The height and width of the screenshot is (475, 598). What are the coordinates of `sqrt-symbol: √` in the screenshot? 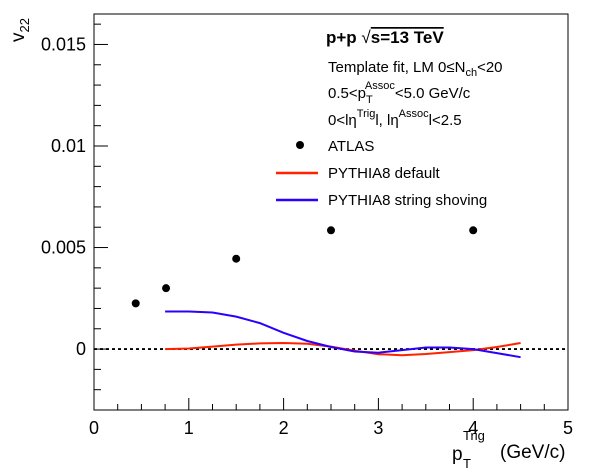 It's located at (366, 37).